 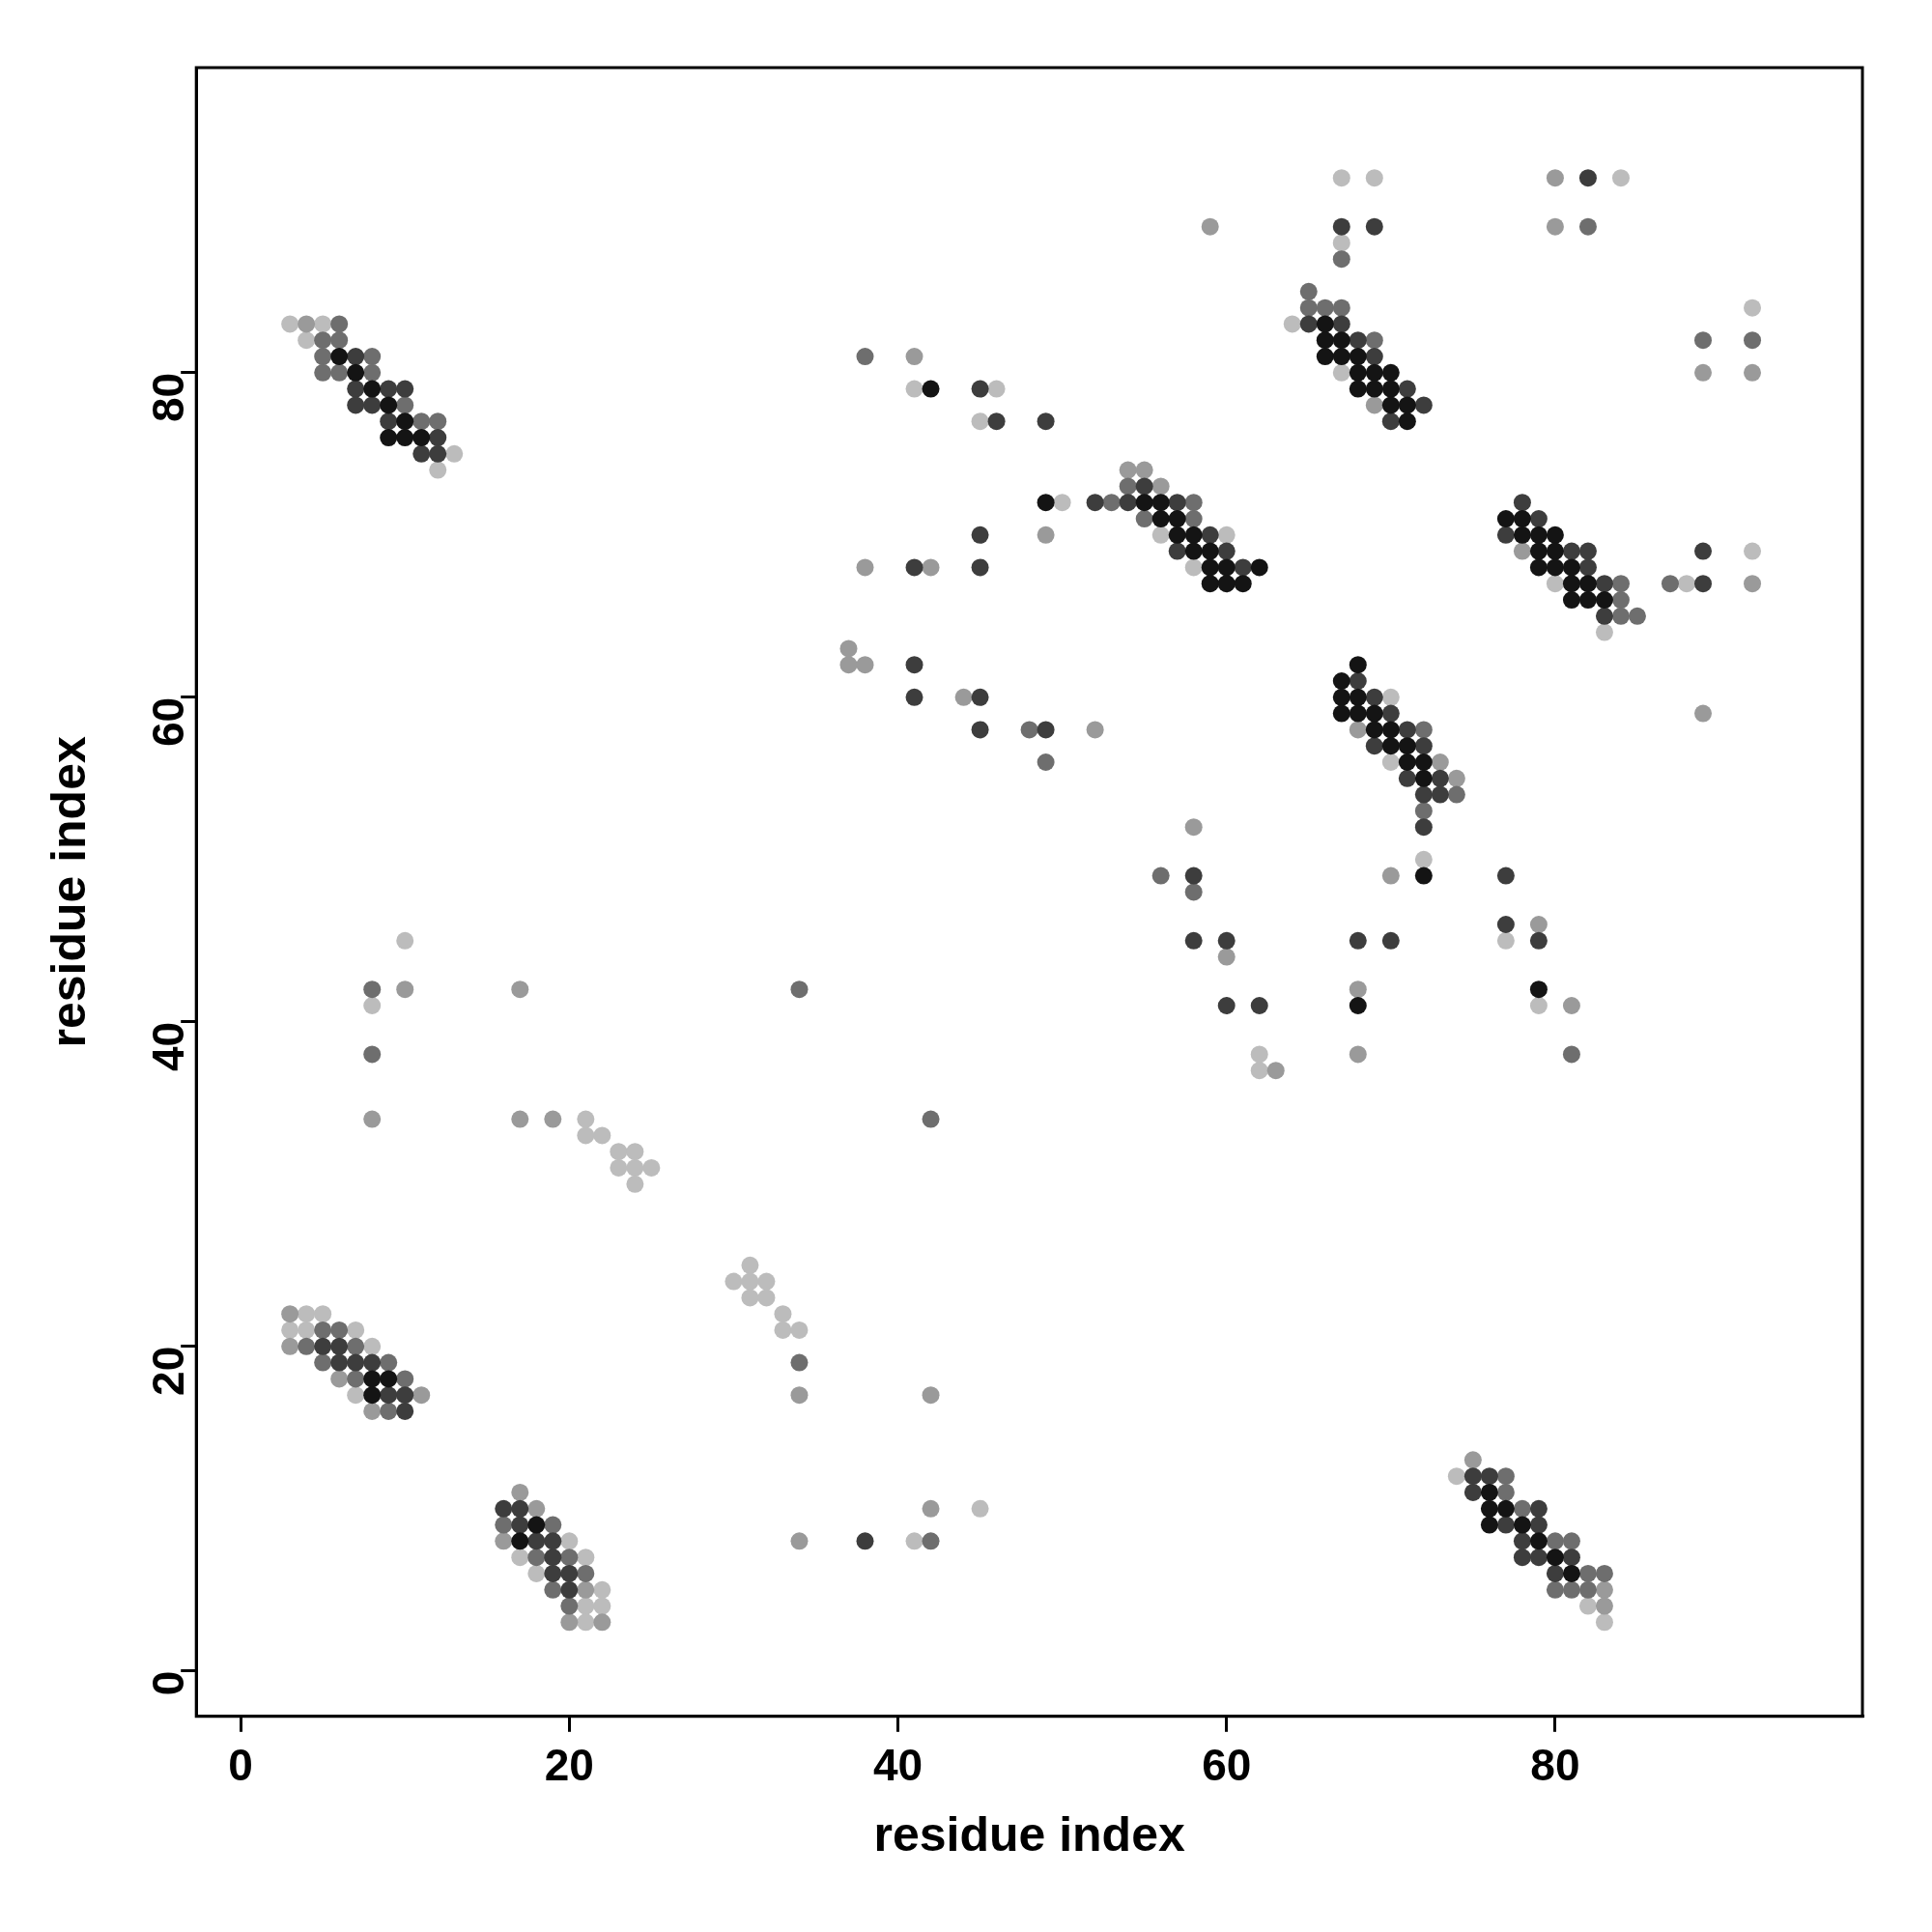 What do you see at coordinates (1227, 1765) in the screenshot?
I see `x-tick-label: 60` at bounding box center [1227, 1765].